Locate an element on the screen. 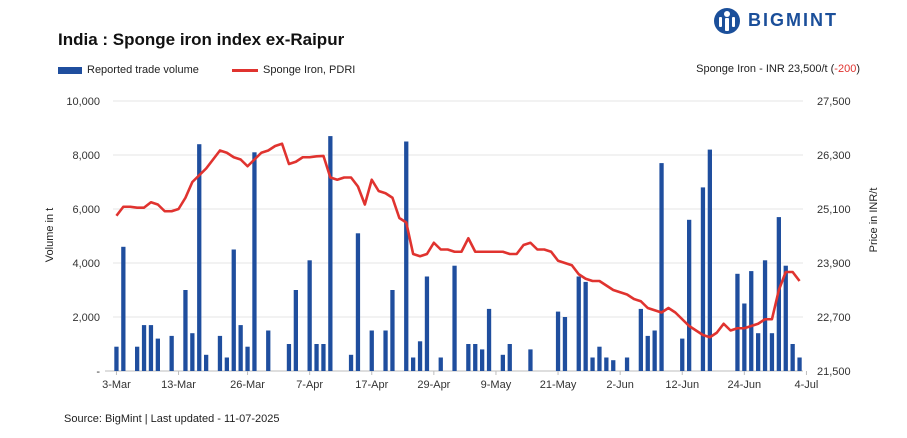 This screenshot has height=438, width=907. right-axis: 21,500 22,700 23,900 25,100 26,300 27,500 is located at coordinates (834, 237).